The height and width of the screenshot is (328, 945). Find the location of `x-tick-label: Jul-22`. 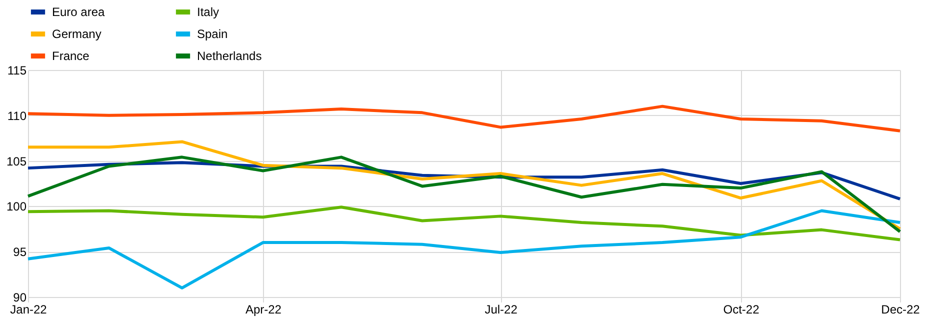

x-tick-label: Jul-22 is located at coordinates (501, 309).